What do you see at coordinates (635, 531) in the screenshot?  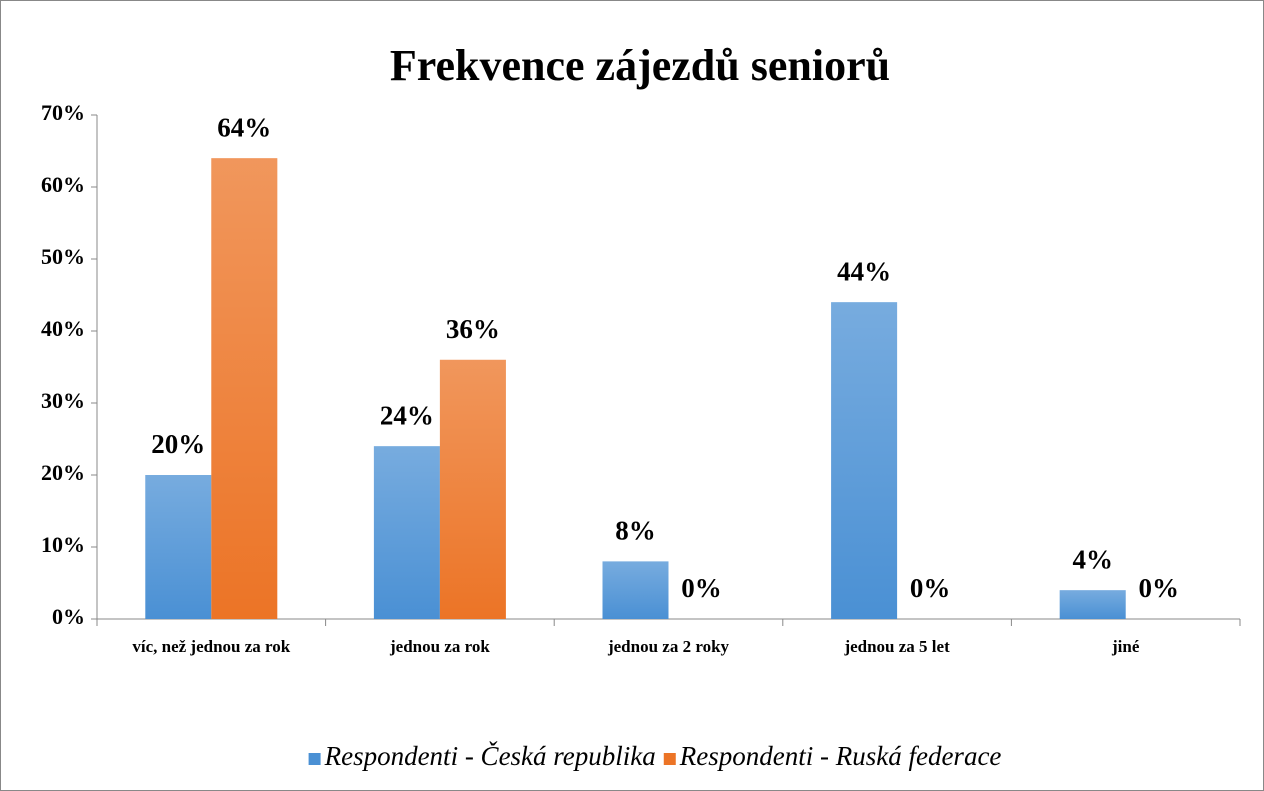 I see `value-label: 8%` at bounding box center [635, 531].